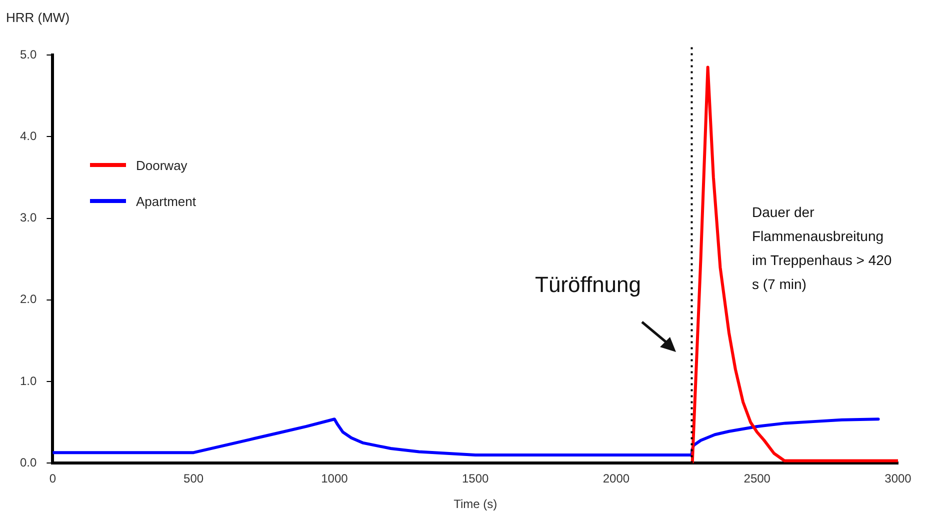 The image size is (938, 521). What do you see at coordinates (616, 479) in the screenshot?
I see `x-tick-label: 2000` at bounding box center [616, 479].